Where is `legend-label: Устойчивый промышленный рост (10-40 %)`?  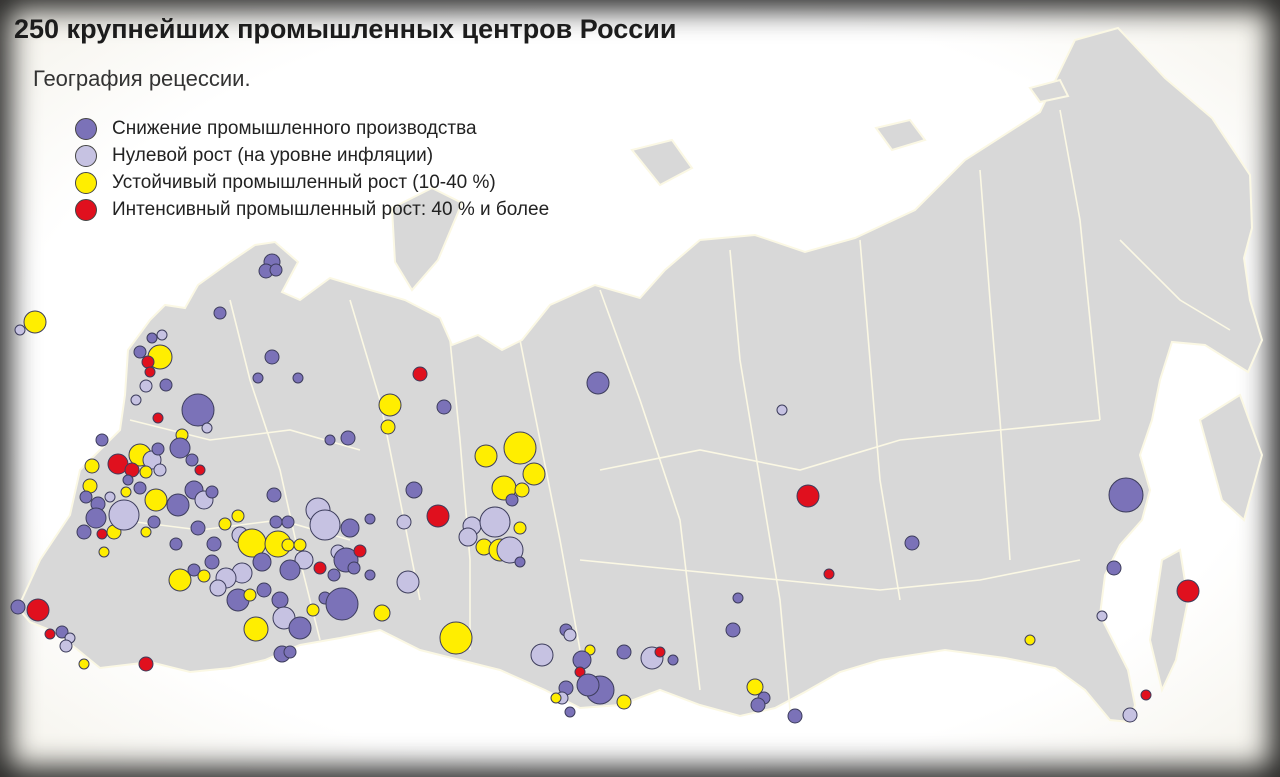
legend-label: Устойчивый промышленный рост (10-40 %) is located at coordinates (304, 182).